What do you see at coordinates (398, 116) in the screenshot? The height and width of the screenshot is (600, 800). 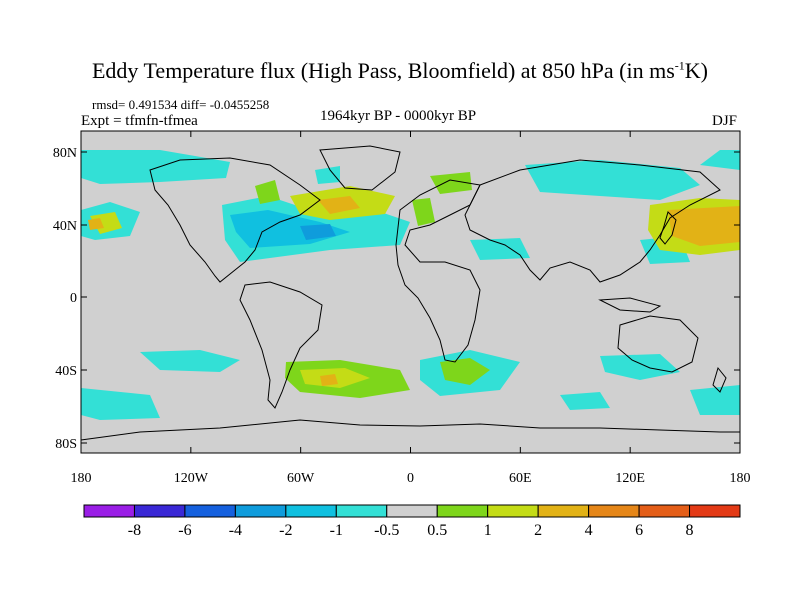 I see `period-label: 1964kyr BP - 0000kyr BP` at bounding box center [398, 116].